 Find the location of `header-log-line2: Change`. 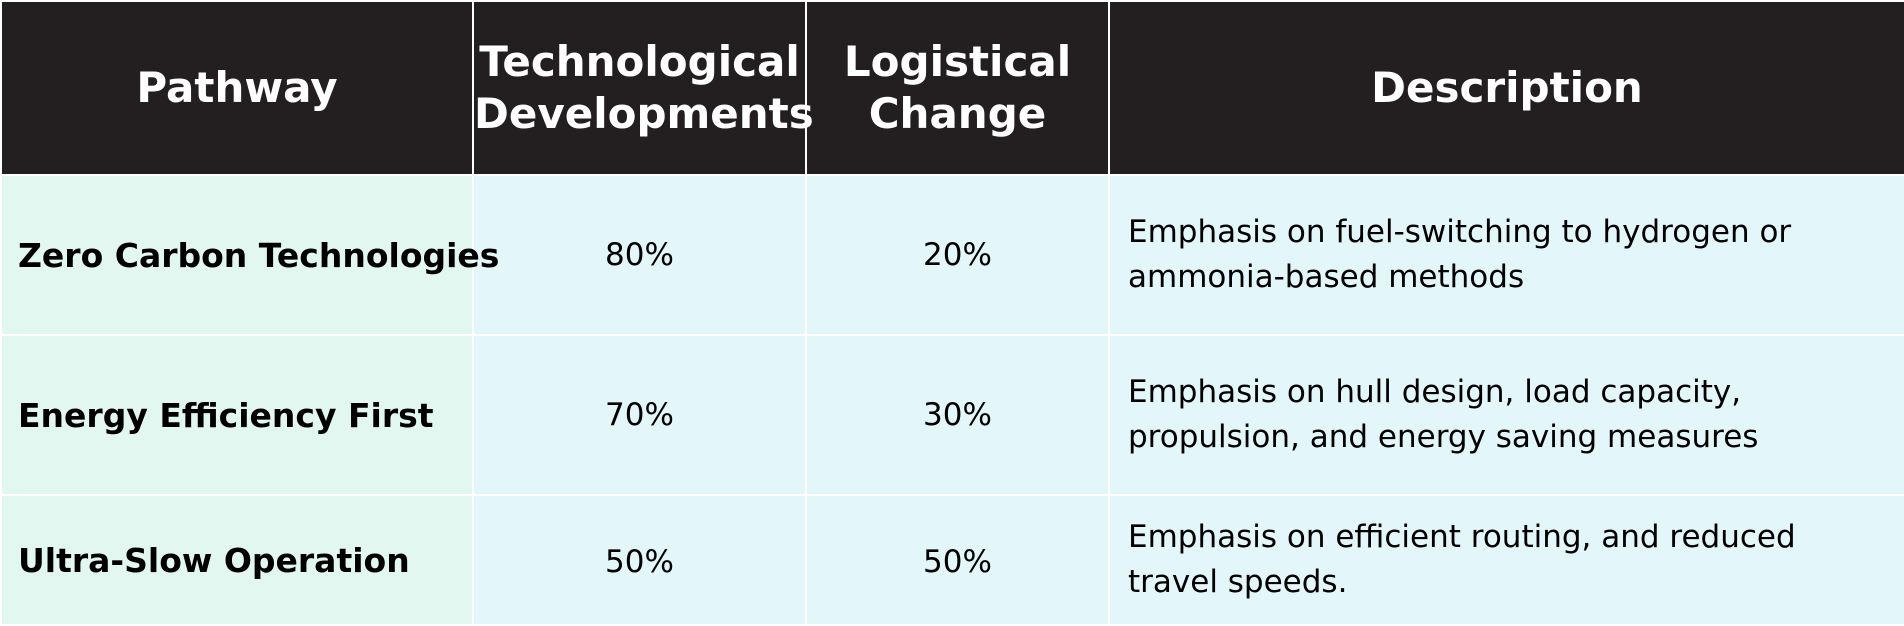

header-log-line2: Change is located at coordinates (957, 113).